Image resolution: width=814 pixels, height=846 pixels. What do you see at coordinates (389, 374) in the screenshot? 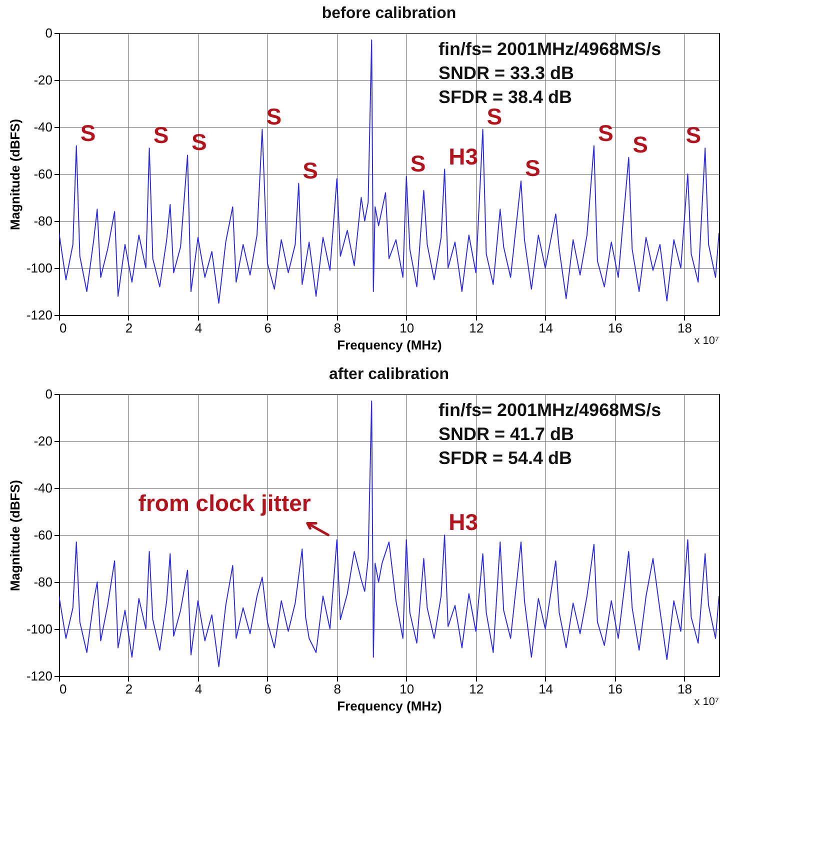
I see `chart-title: after calibration` at bounding box center [389, 374].